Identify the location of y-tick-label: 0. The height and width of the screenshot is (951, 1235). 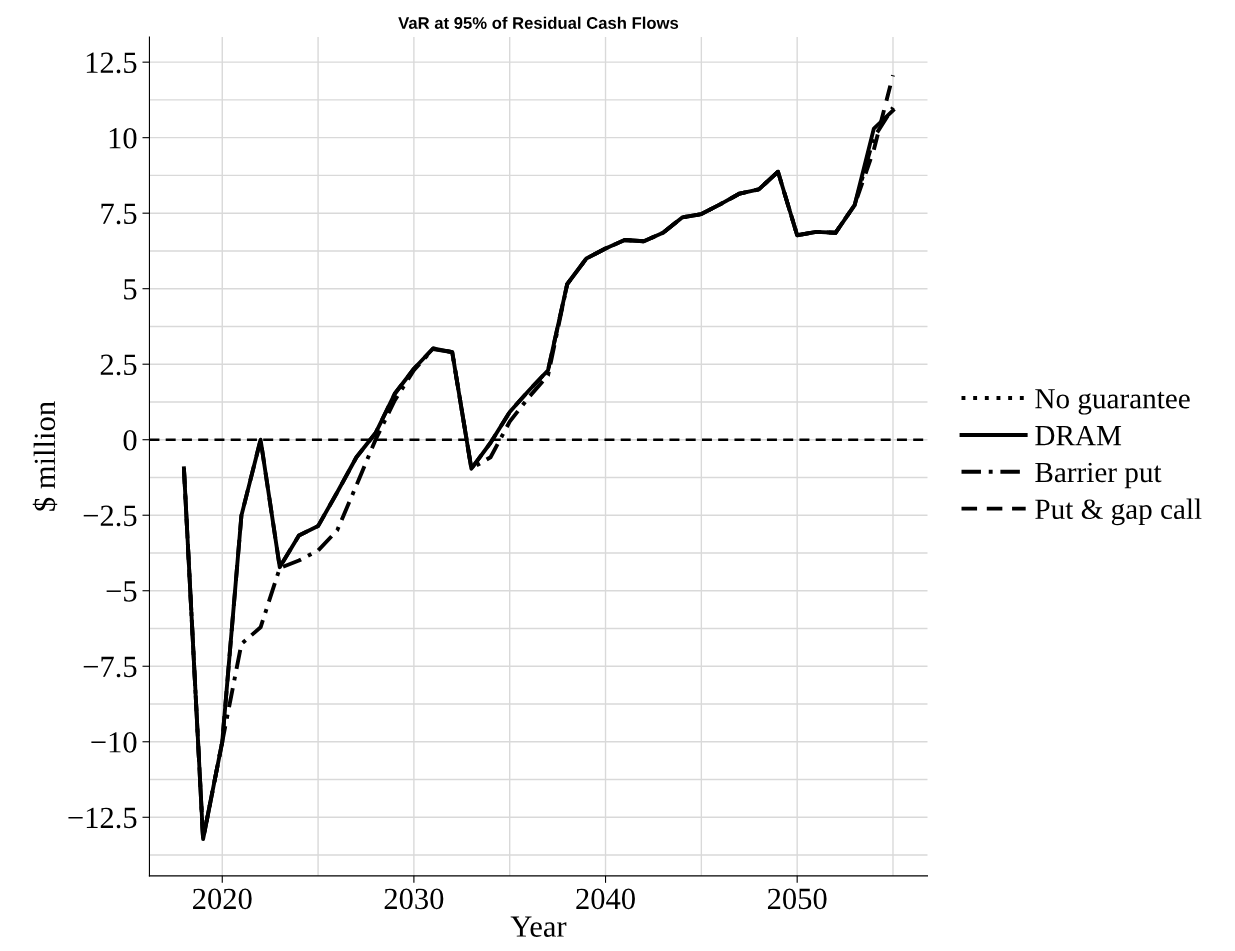
(130, 440).